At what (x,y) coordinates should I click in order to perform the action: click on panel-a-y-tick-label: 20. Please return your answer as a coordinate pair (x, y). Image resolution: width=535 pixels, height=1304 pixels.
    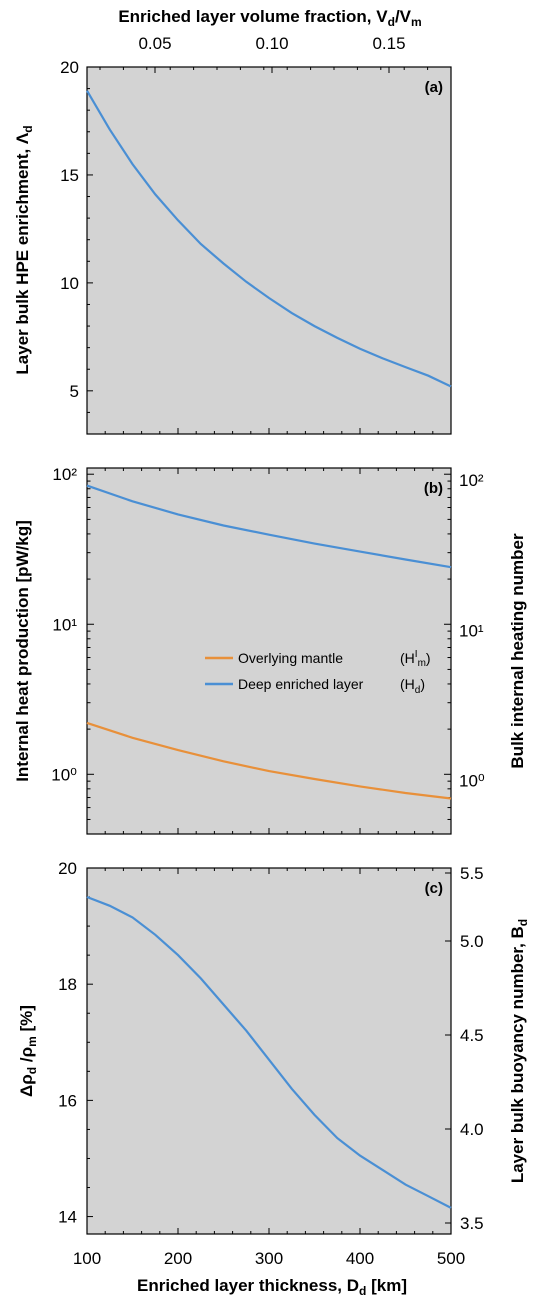
    Looking at the image, I should click on (69, 67).